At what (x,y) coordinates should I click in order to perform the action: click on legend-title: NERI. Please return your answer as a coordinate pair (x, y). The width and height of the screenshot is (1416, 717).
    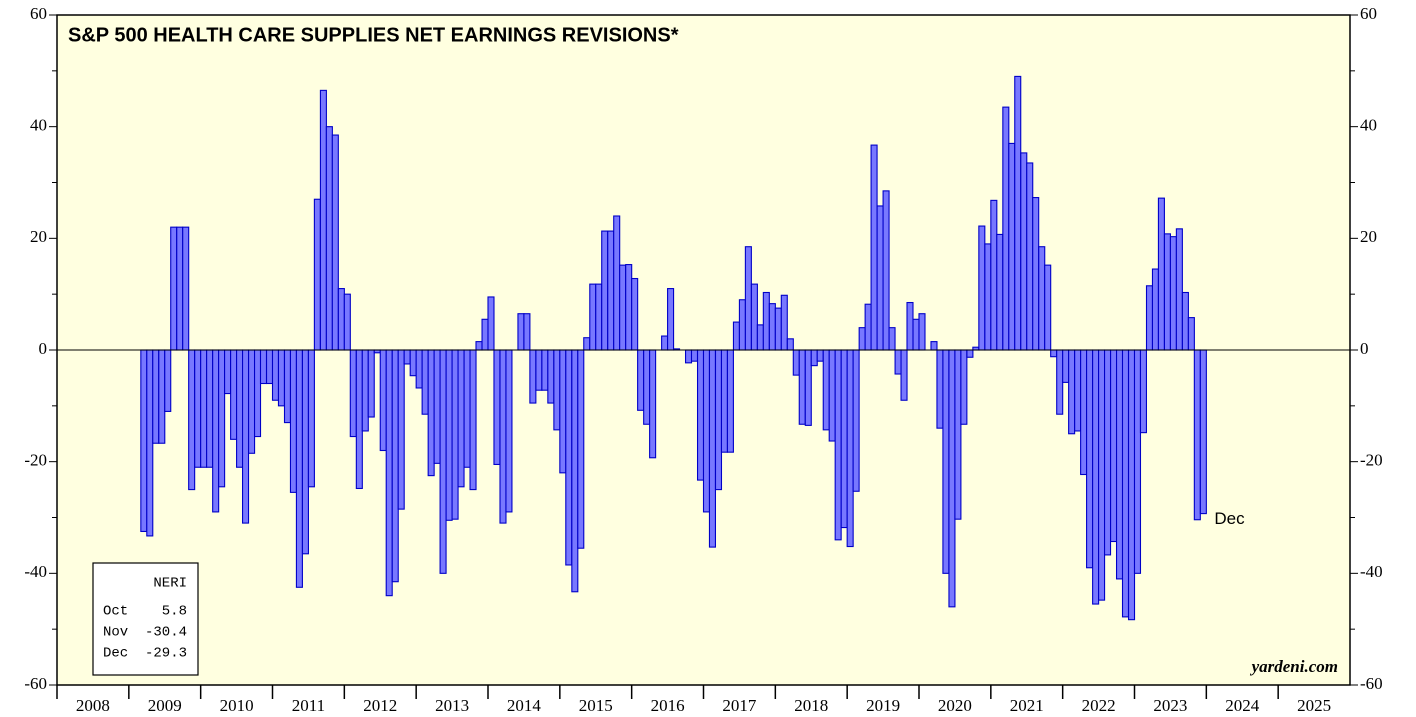
    Looking at the image, I should click on (170, 584).